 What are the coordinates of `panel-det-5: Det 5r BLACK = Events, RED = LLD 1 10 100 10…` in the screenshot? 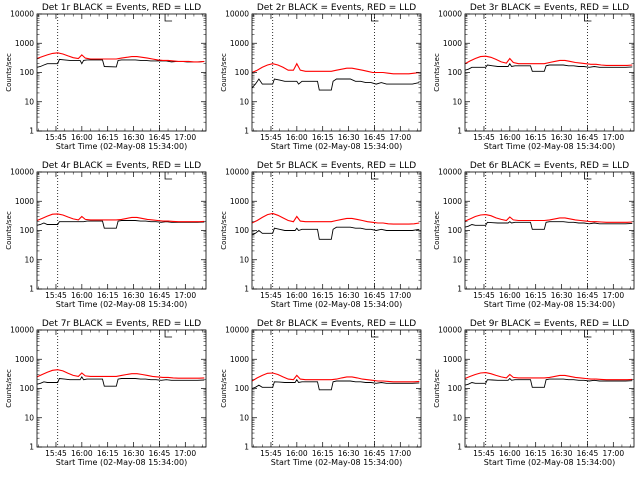 It's located at (321, 235).